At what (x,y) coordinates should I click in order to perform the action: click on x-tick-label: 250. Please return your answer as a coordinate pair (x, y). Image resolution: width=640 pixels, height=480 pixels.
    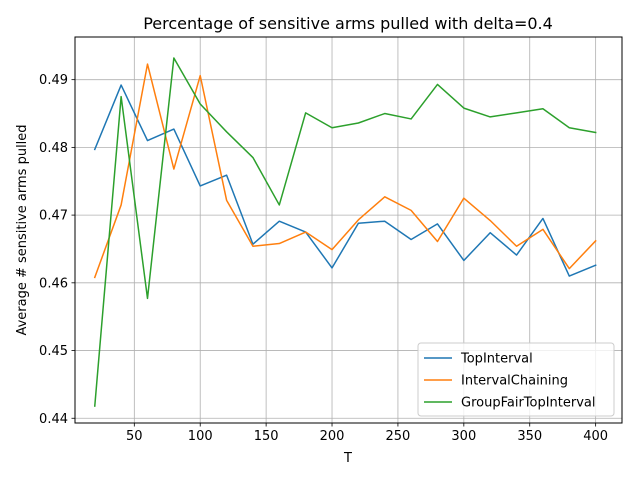
    Looking at the image, I should click on (398, 436).